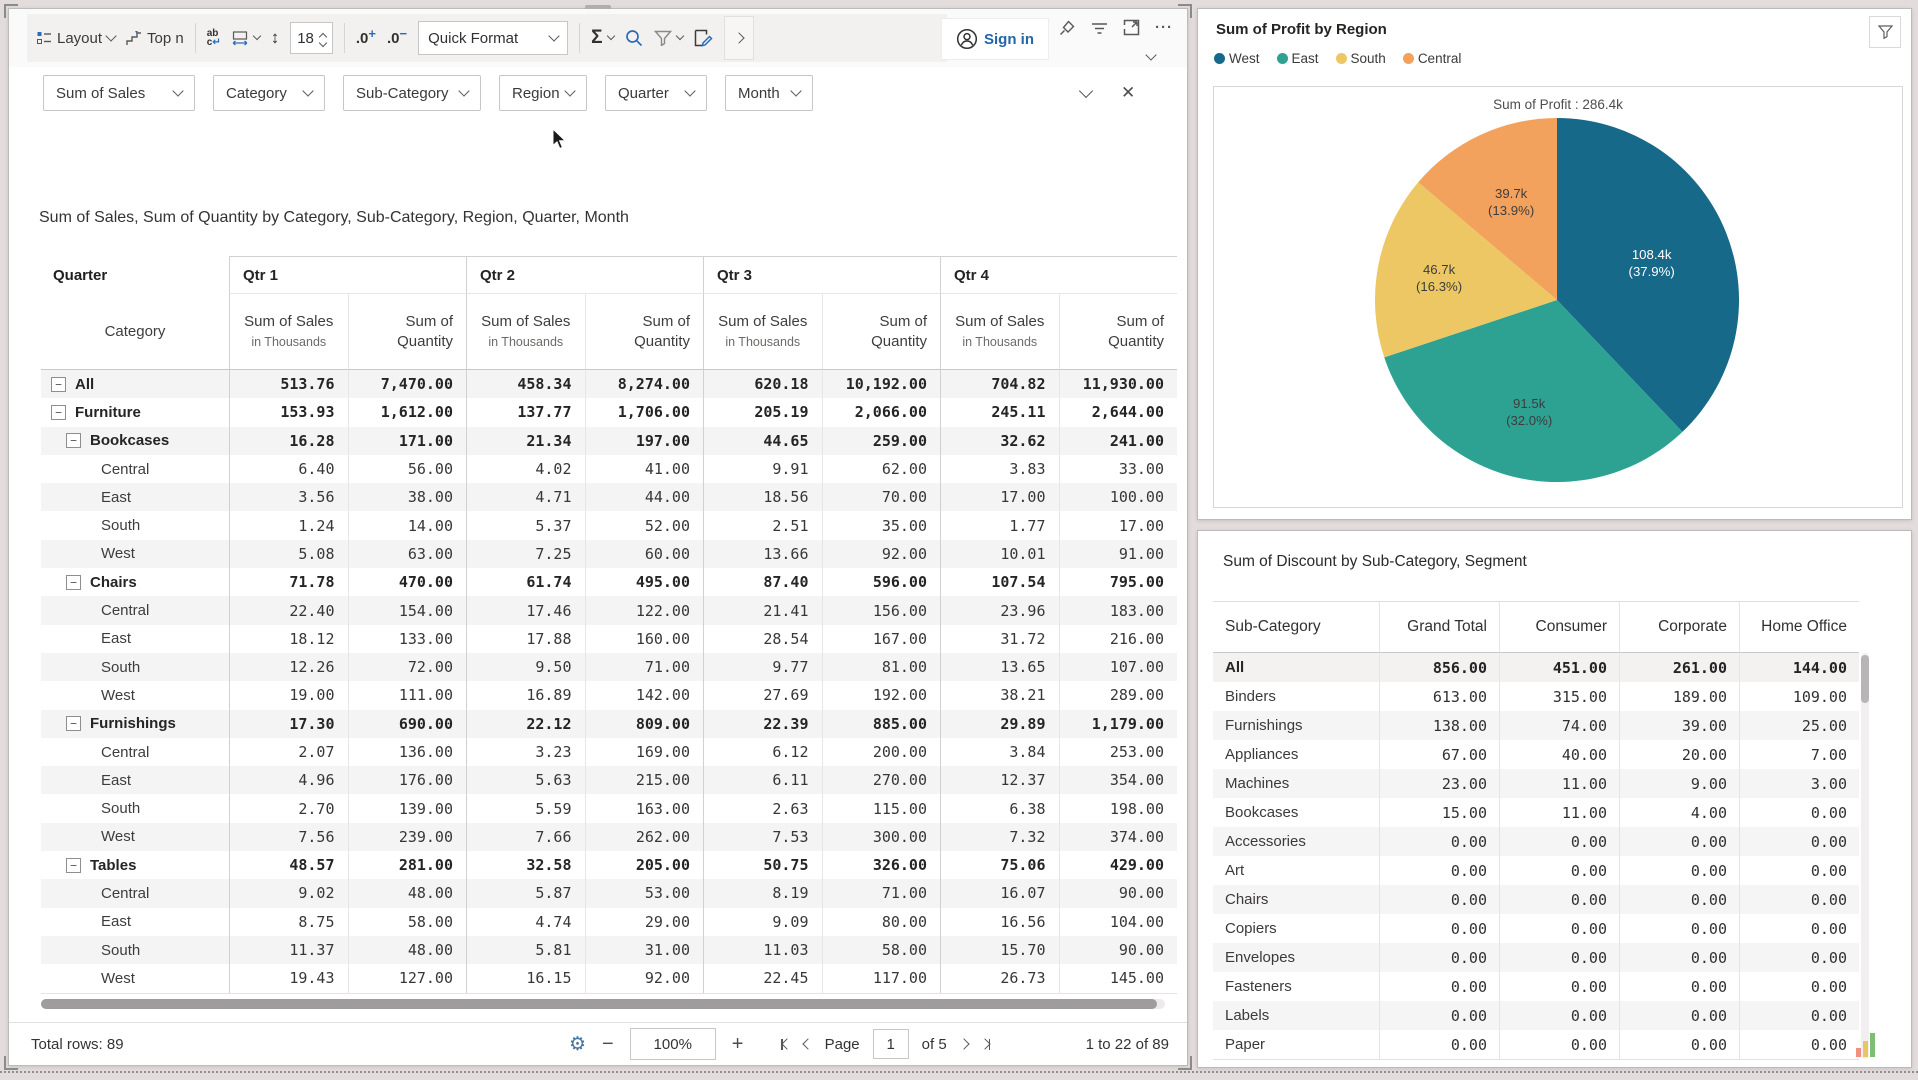 This screenshot has width=1918, height=1080. Describe the element at coordinates (1296, 899) in the screenshot. I see `discount-row-label: Chairs` at that location.